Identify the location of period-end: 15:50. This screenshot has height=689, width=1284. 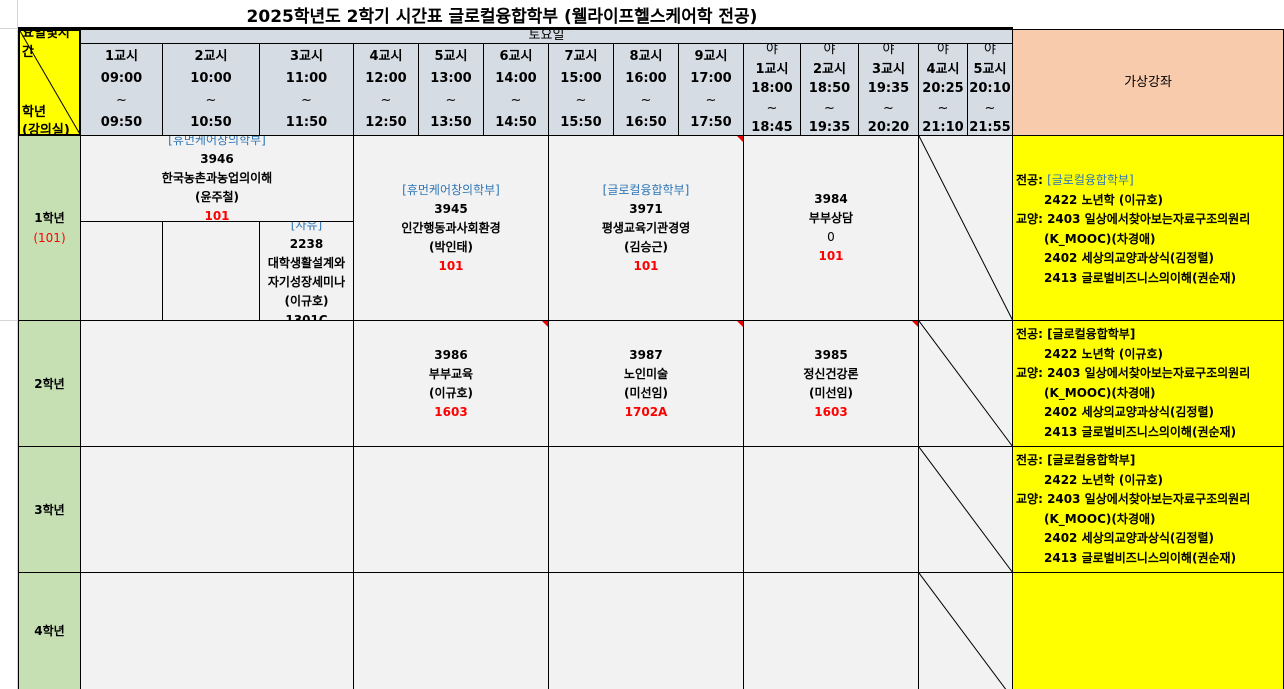
(581, 122).